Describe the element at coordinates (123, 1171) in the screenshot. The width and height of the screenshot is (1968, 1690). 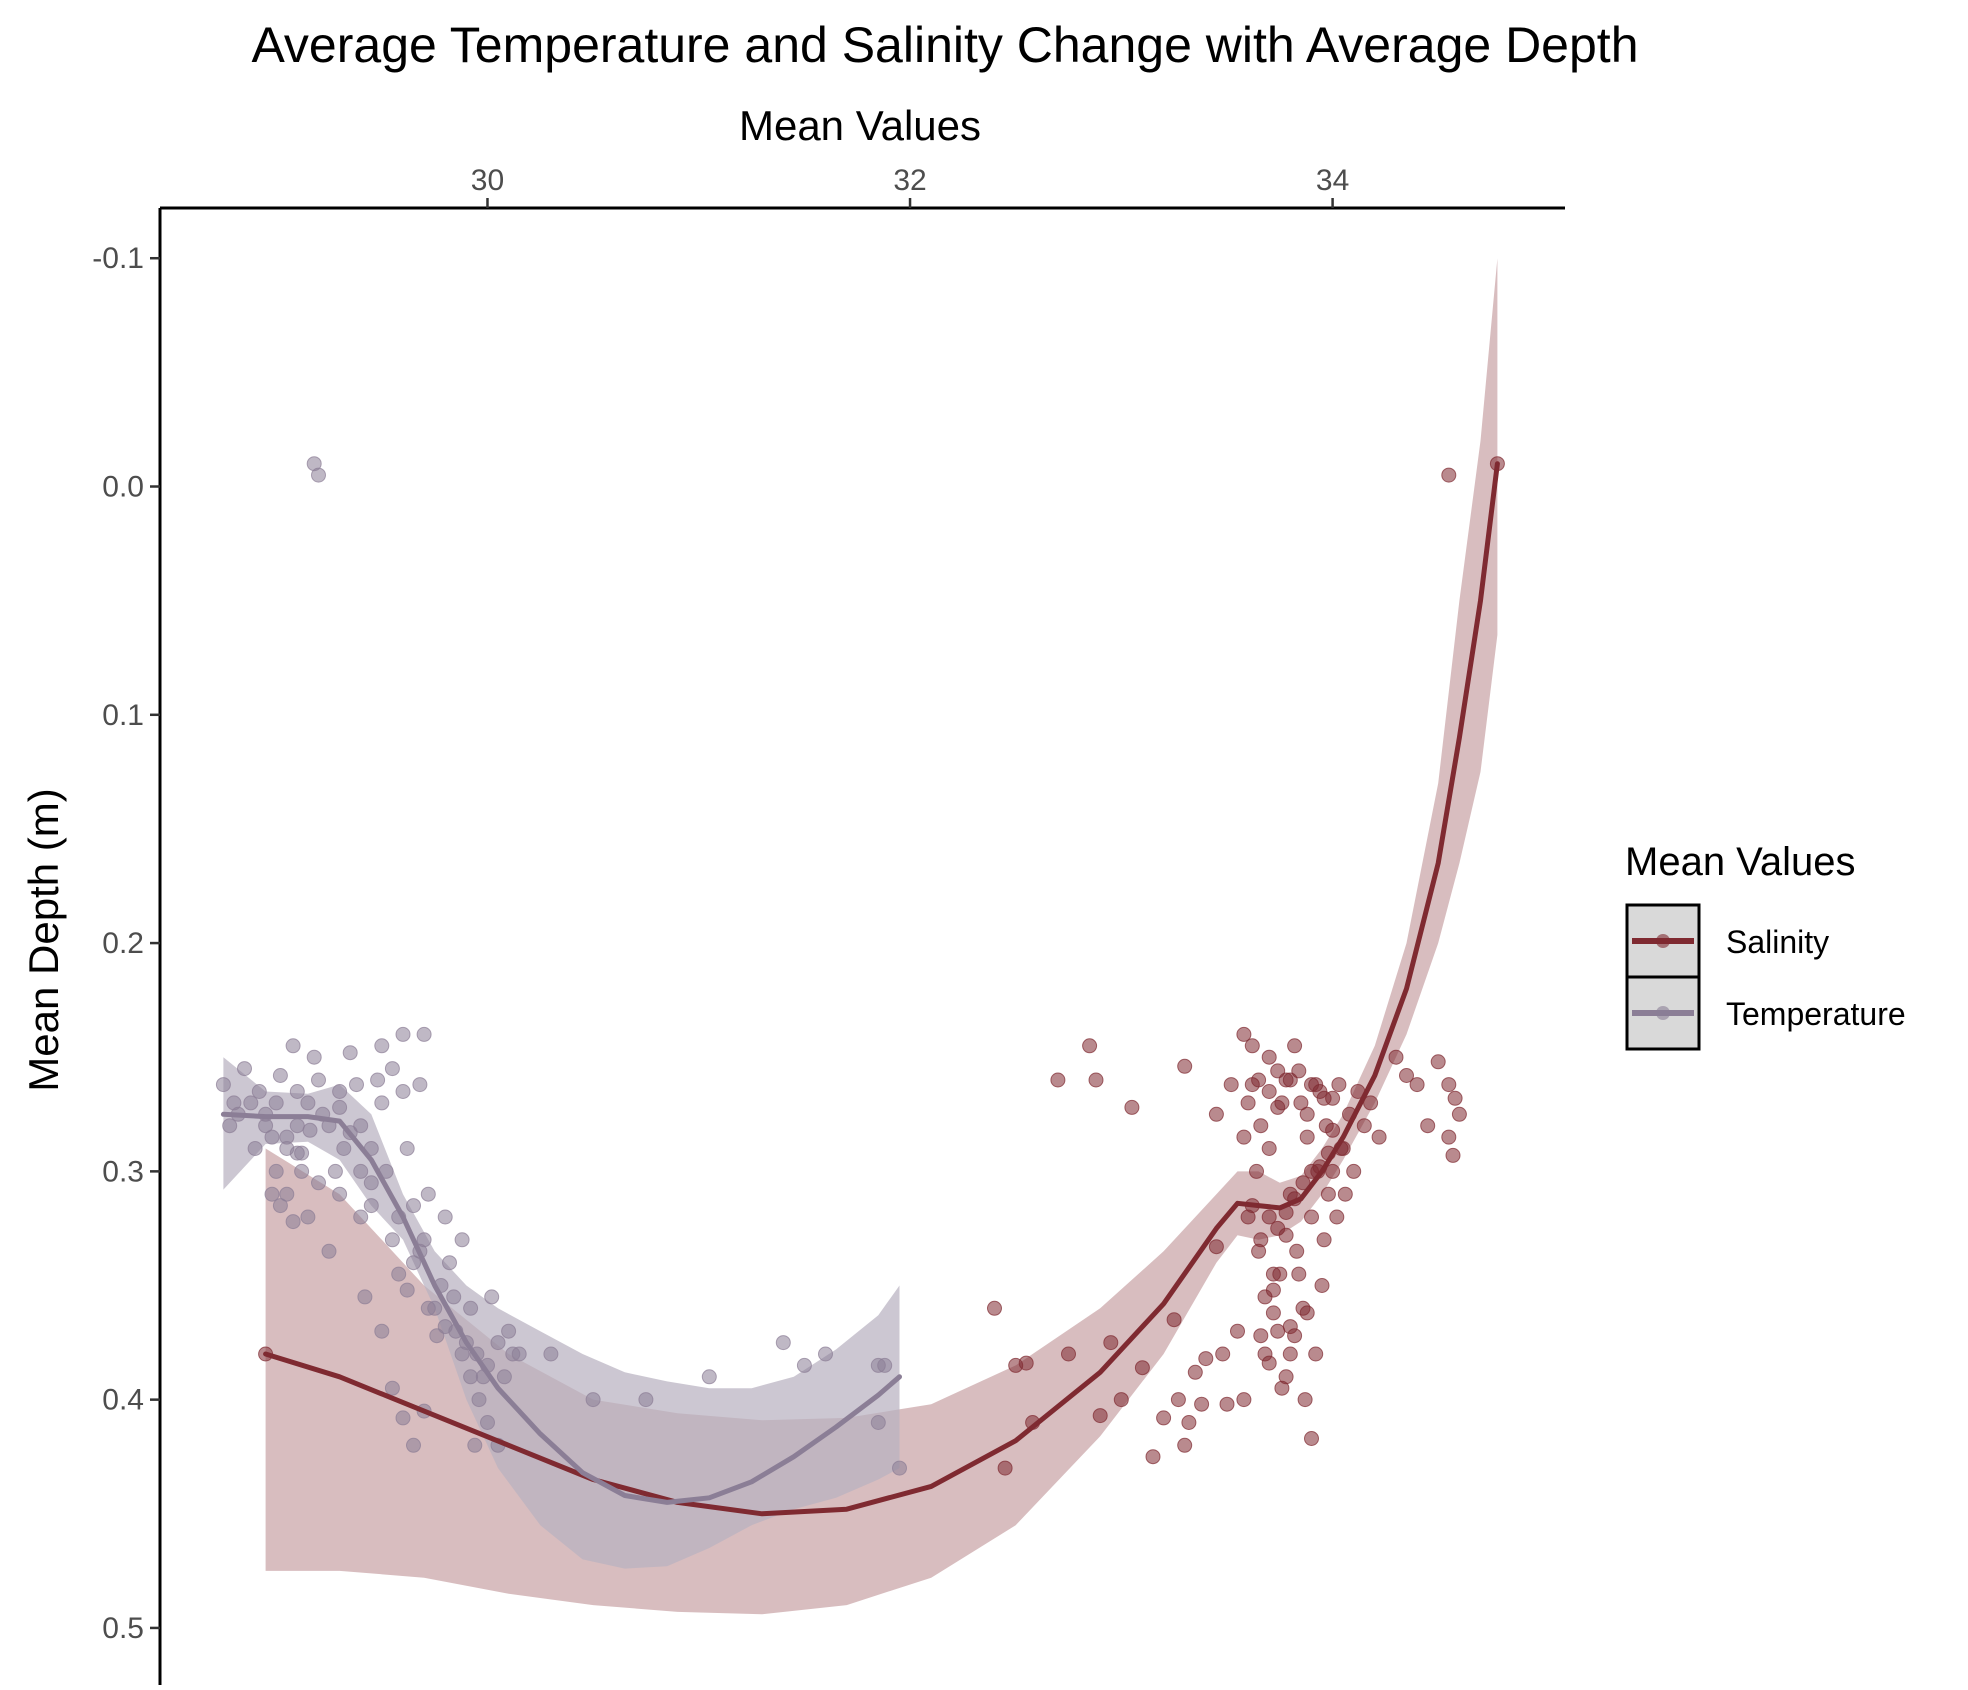
I see `y-tick-label-4: 0.3` at that location.